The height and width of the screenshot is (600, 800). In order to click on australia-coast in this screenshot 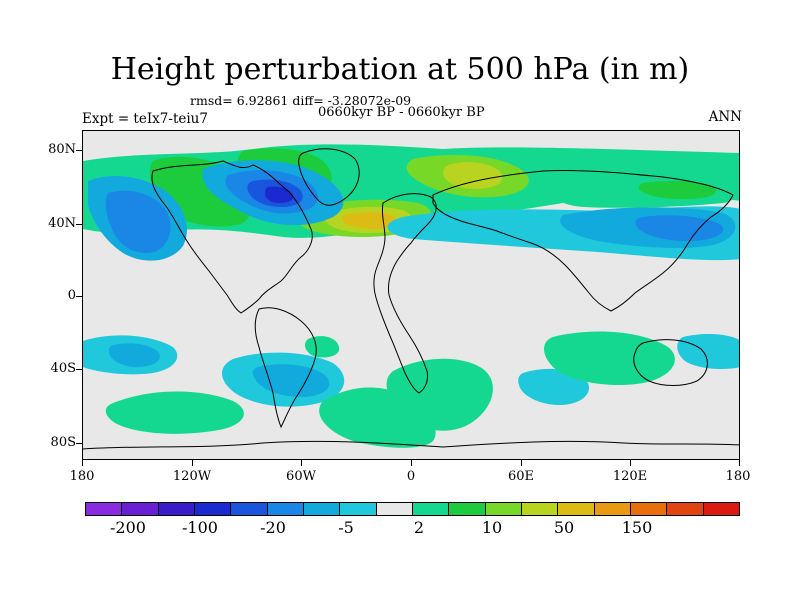, I will do `click(670, 362)`.